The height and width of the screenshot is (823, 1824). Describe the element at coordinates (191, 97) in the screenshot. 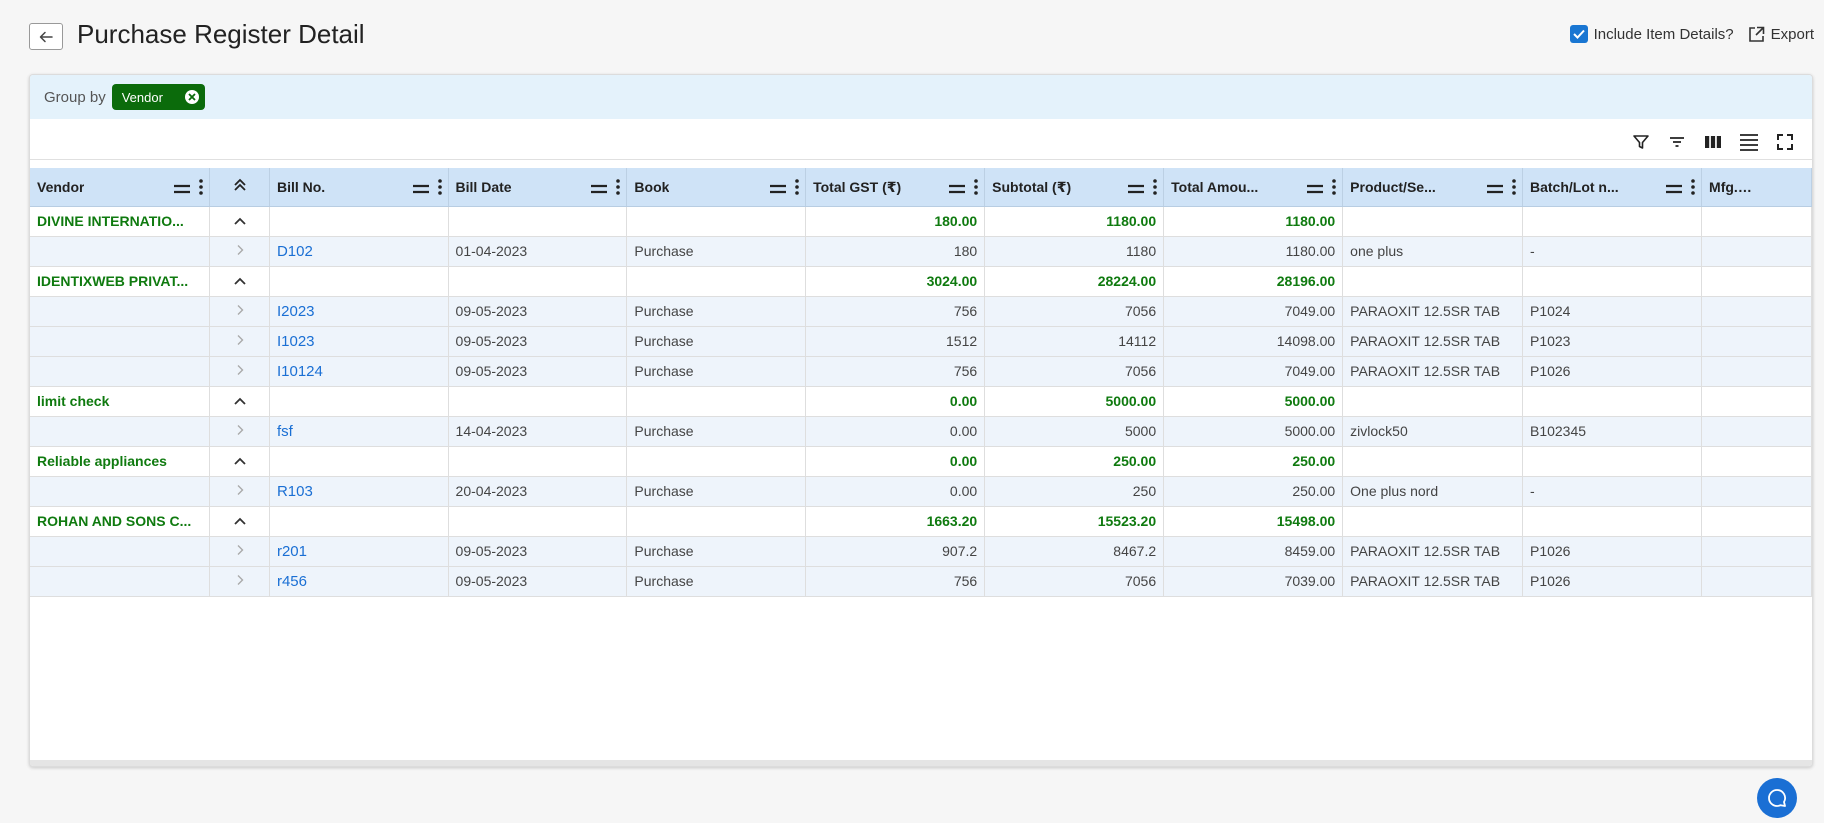

I see `remove-group-icon` at that location.